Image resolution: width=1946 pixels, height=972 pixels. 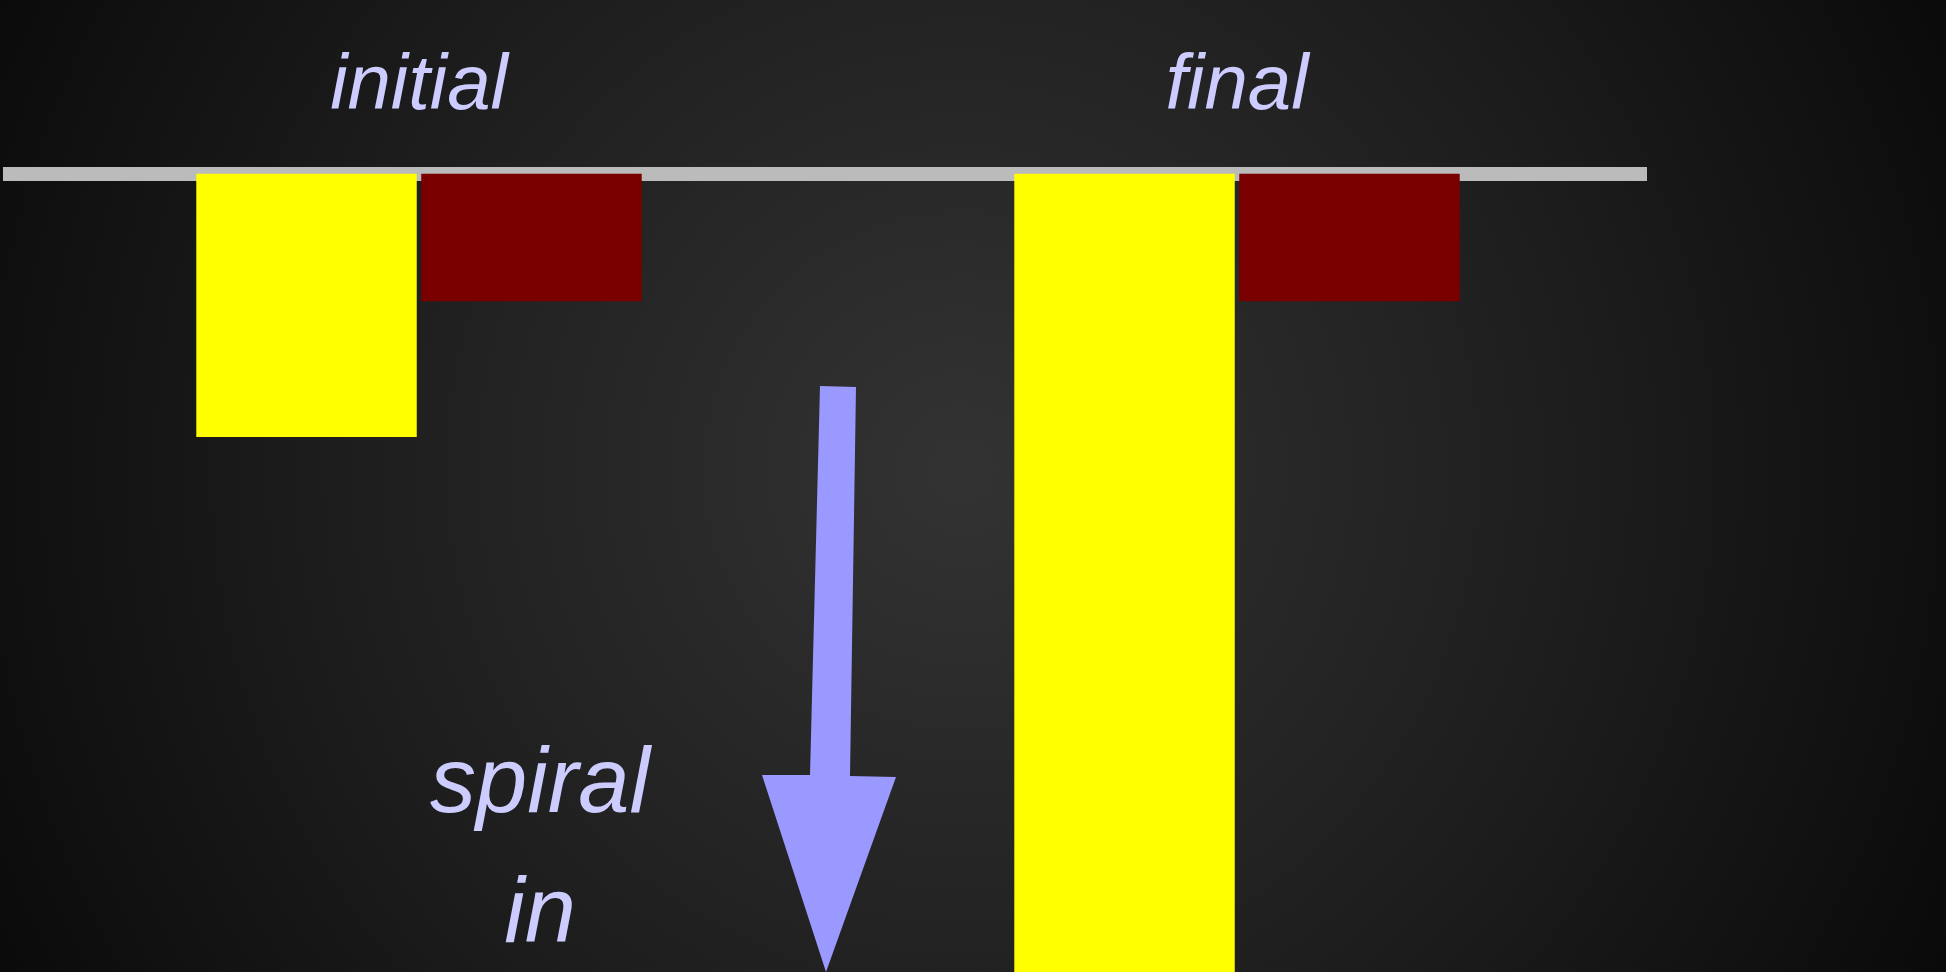 What do you see at coordinates (420, 81) in the screenshot?
I see `x-tick-label: initial` at bounding box center [420, 81].